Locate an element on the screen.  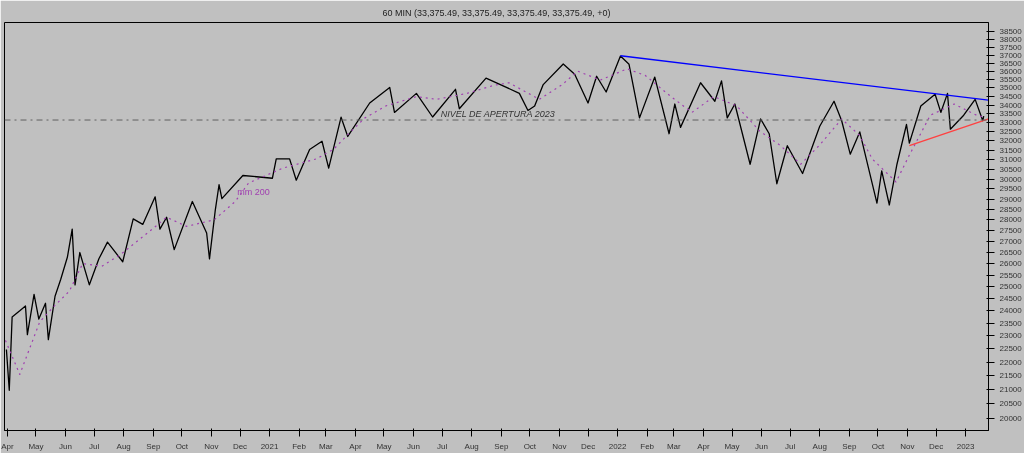
y-tick-label: 22000 is located at coordinates (1011, 362).